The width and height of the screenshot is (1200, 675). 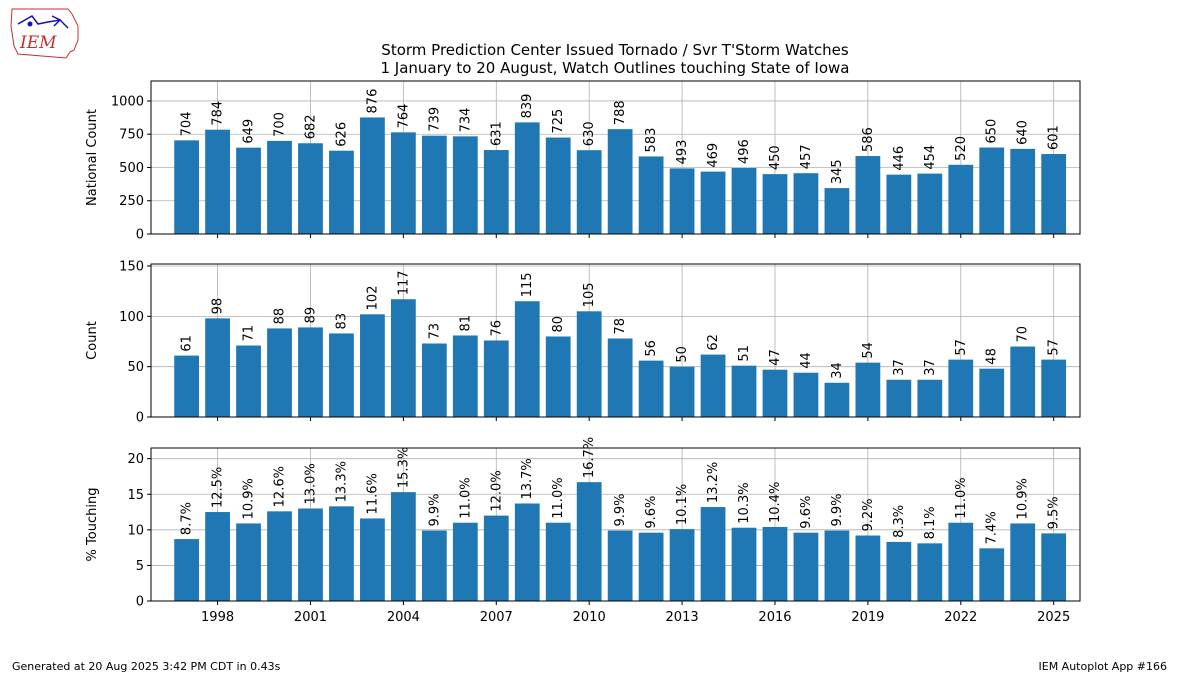 I want to click on bar-label-2001: 89, so click(x=310, y=315).